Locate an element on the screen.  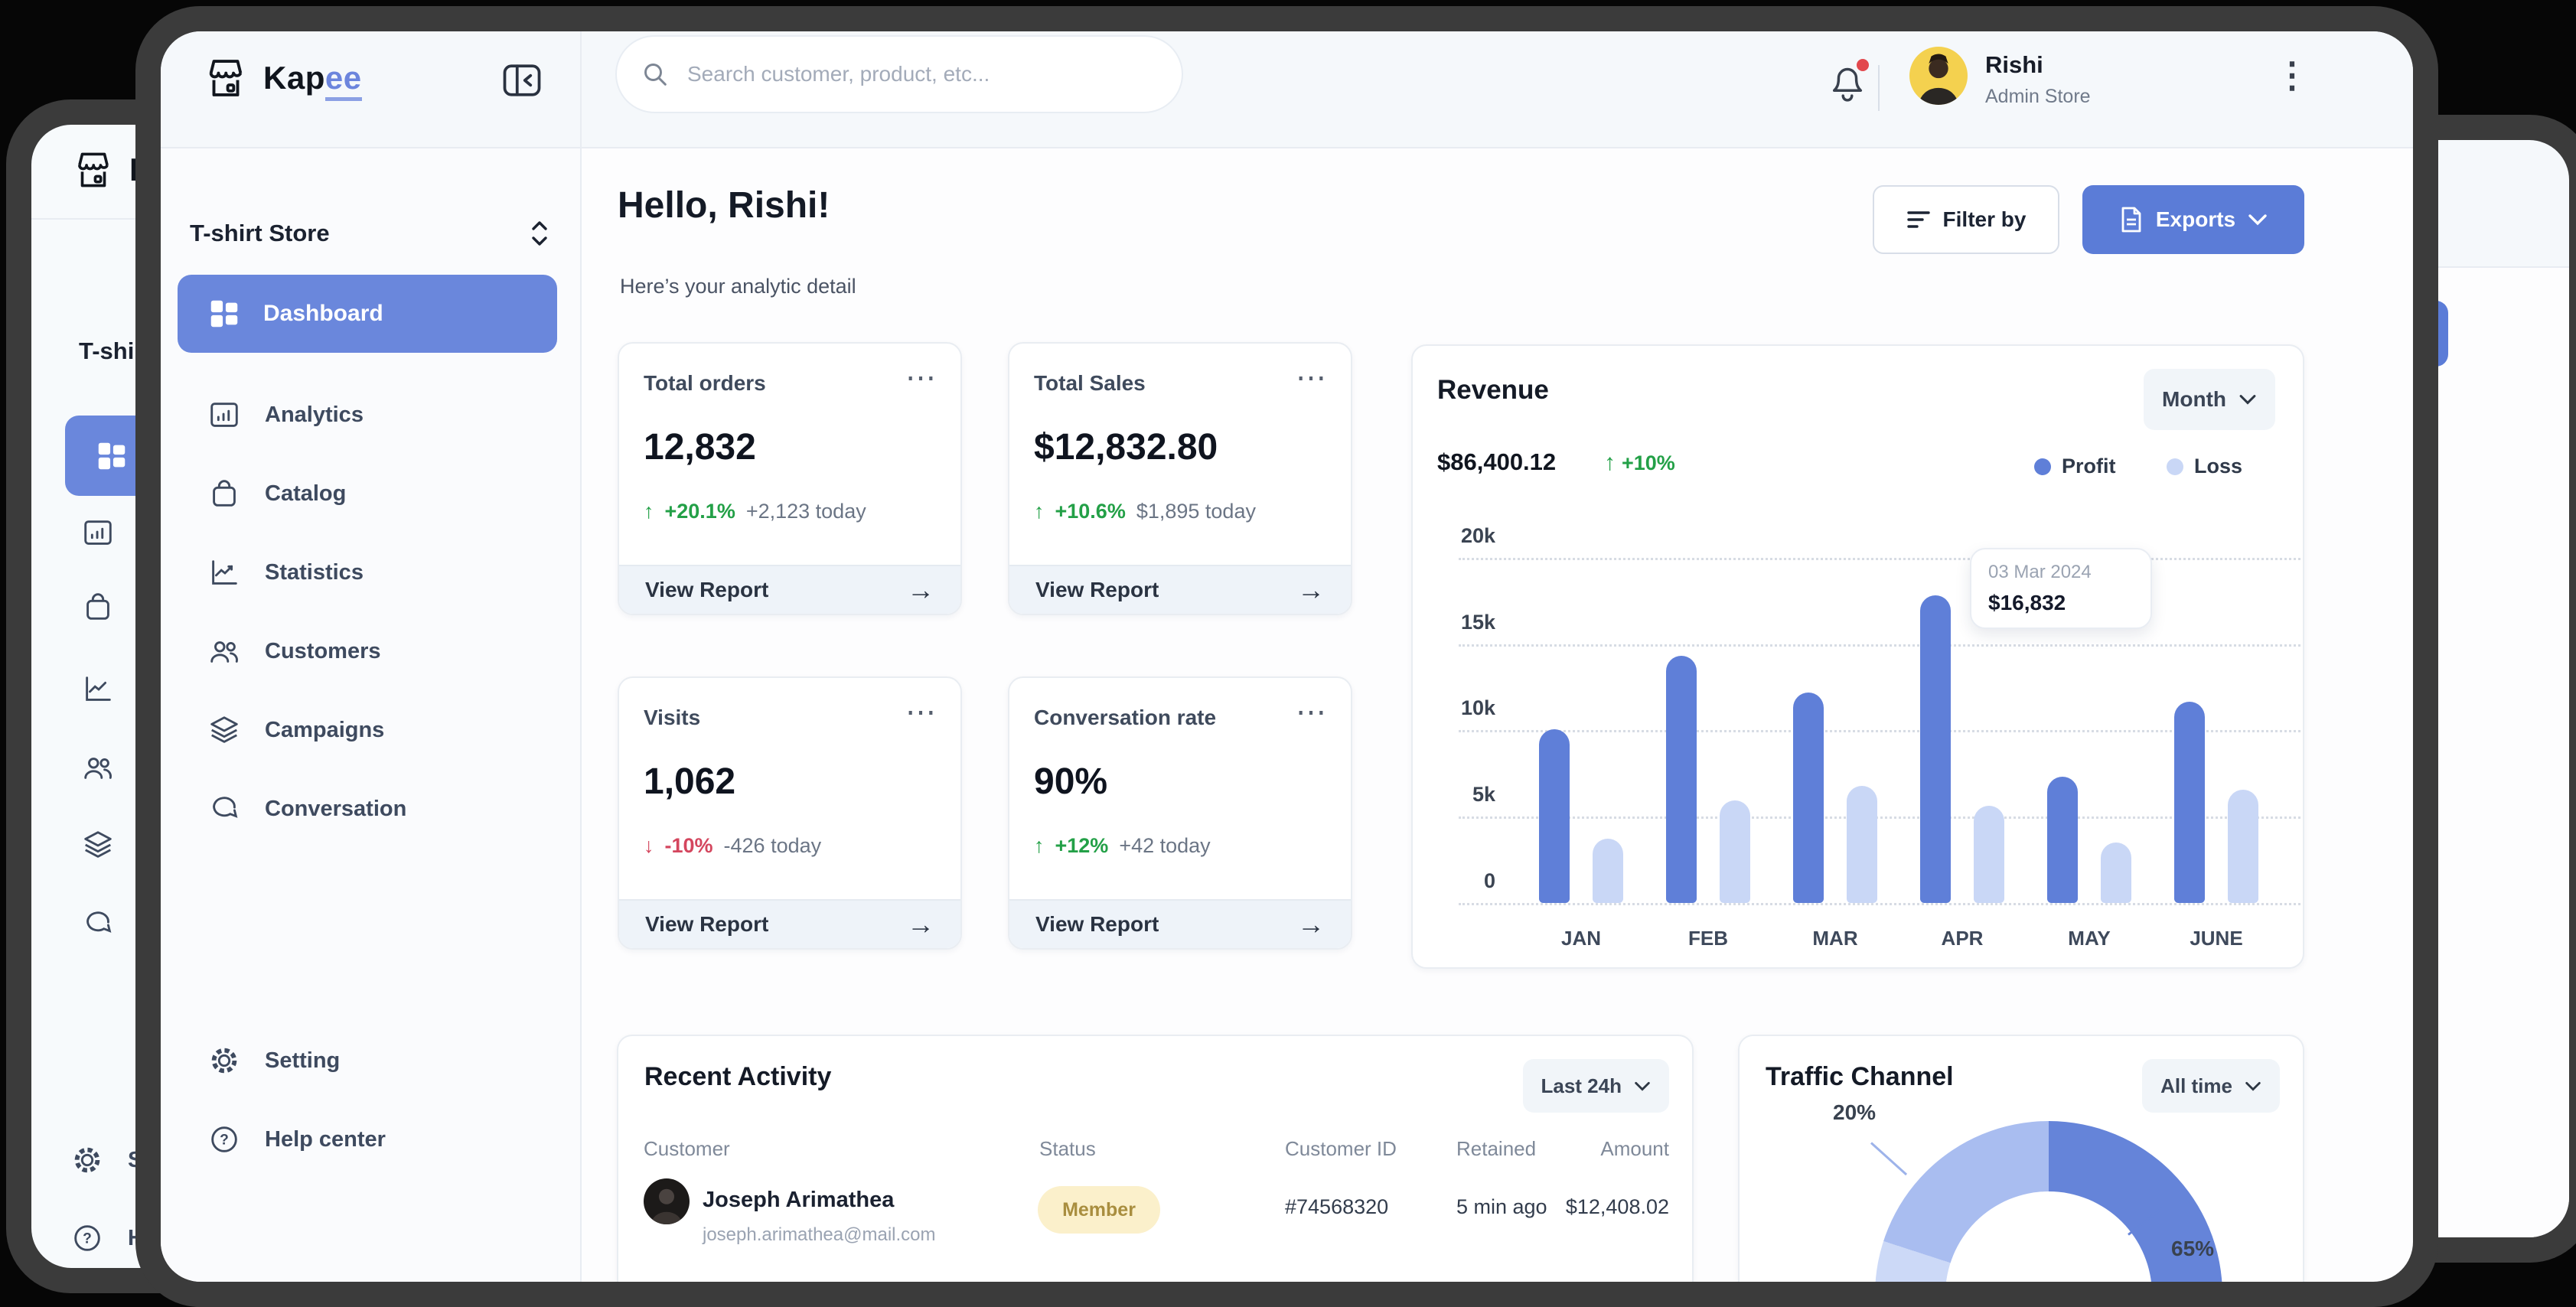
x-axis-label: JAN is located at coordinates (1580, 938).